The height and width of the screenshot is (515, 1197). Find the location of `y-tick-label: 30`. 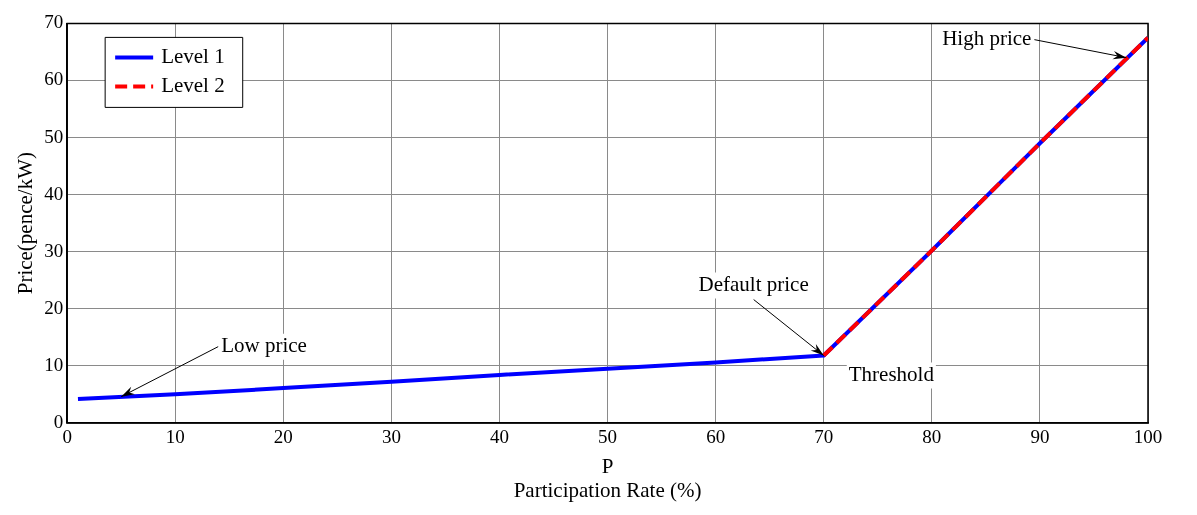

y-tick-label: 30 is located at coordinates (54, 250).